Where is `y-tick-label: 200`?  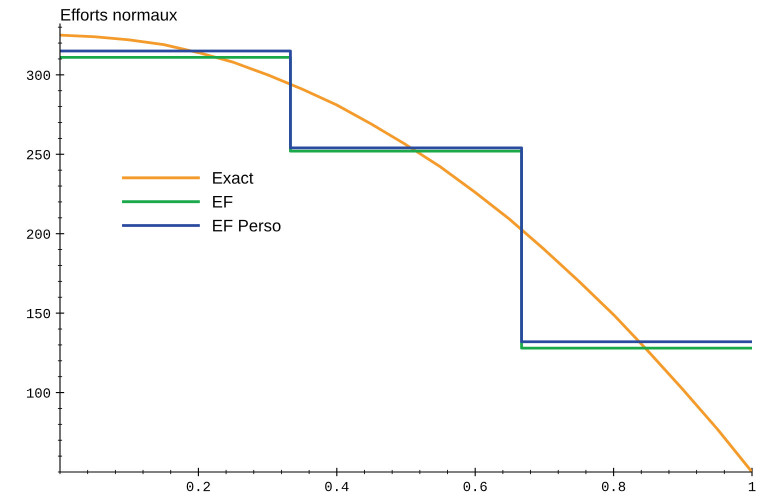 y-tick-label: 200 is located at coordinates (38, 234).